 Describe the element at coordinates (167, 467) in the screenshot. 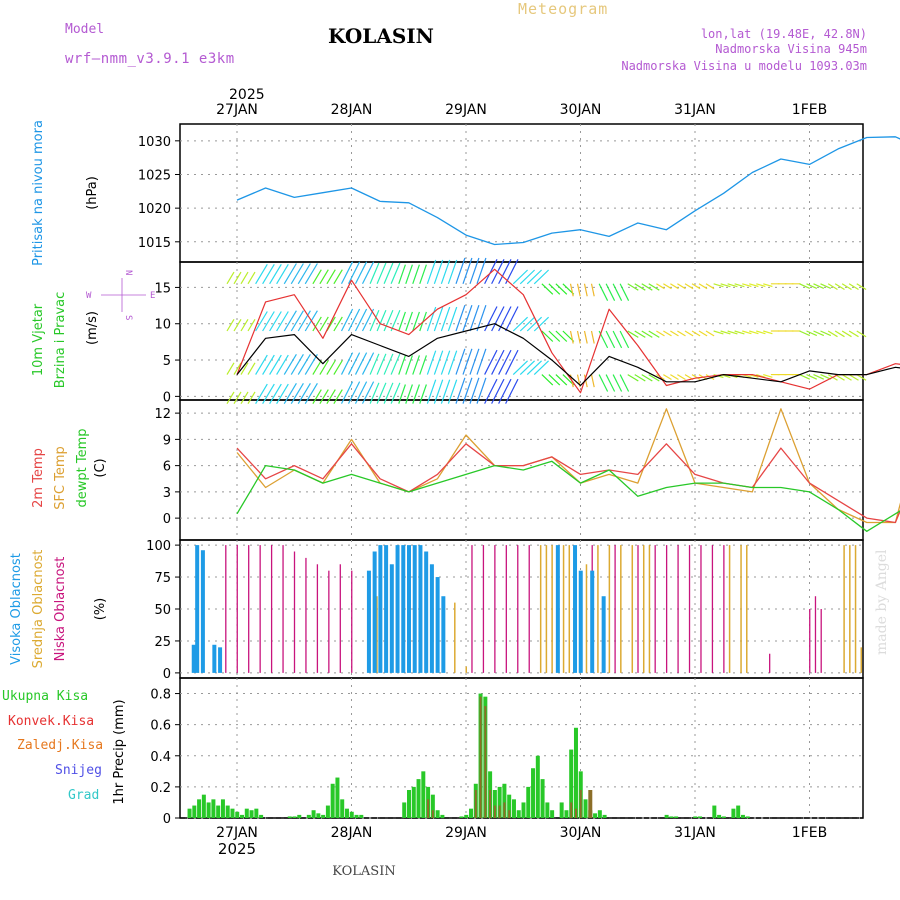

I see `y-tick-label: 6` at that location.